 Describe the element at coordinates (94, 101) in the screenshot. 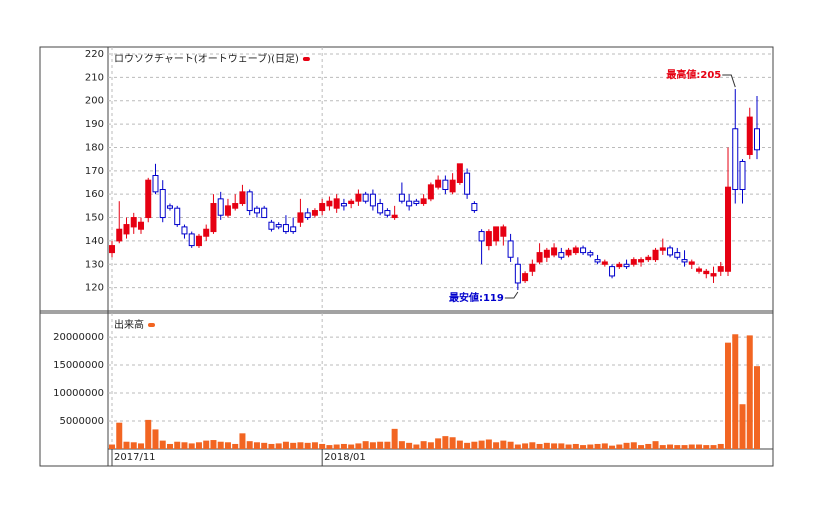

I see `y-tick-label: 200` at that location.